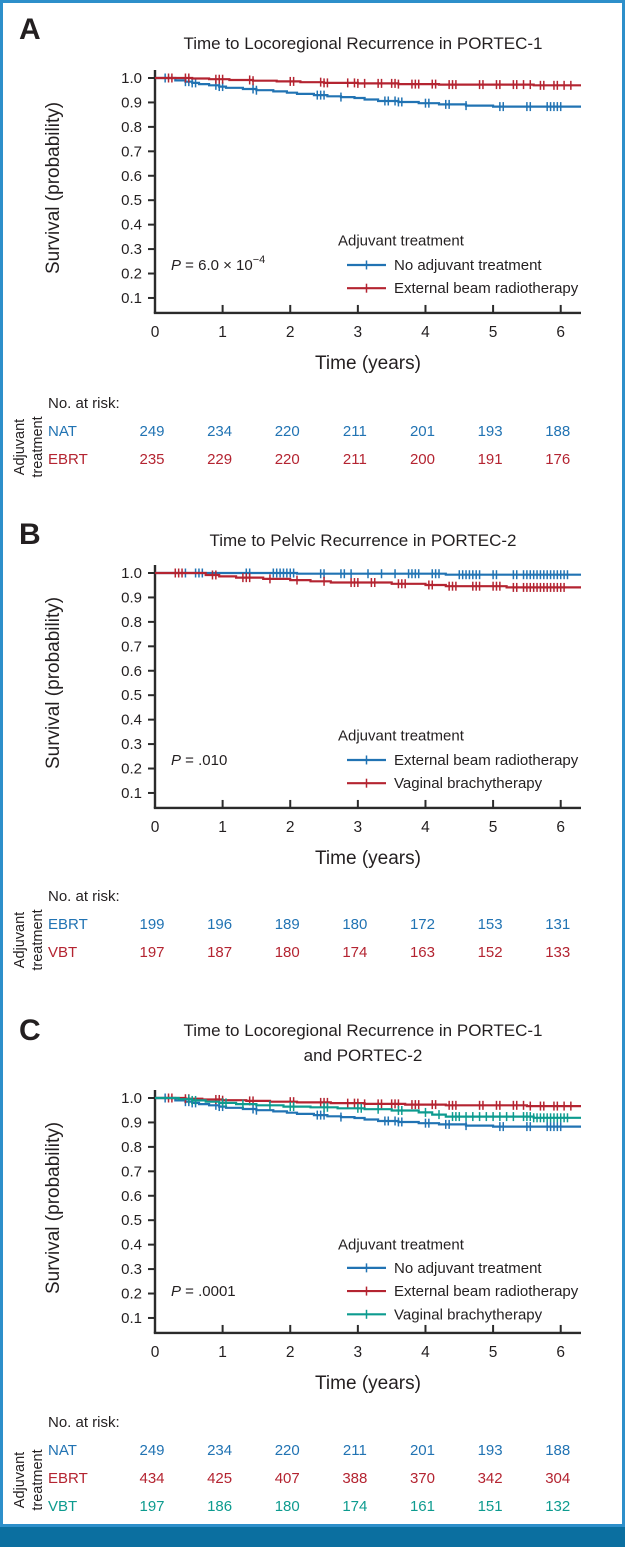  I want to click on risk-row-value: 342, so click(490, 1478).